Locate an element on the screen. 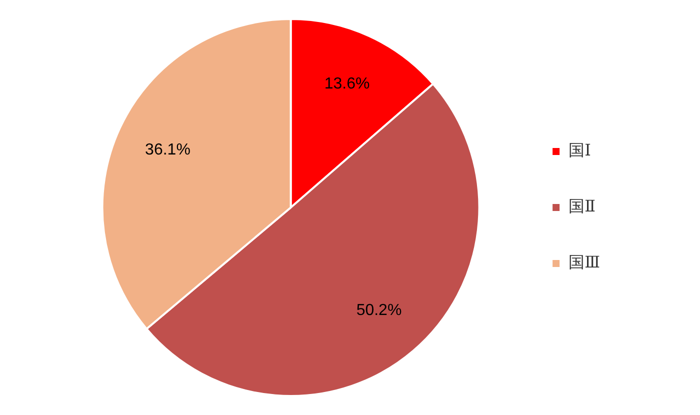  legend-label: 国Ⅱ is located at coordinates (582, 206).